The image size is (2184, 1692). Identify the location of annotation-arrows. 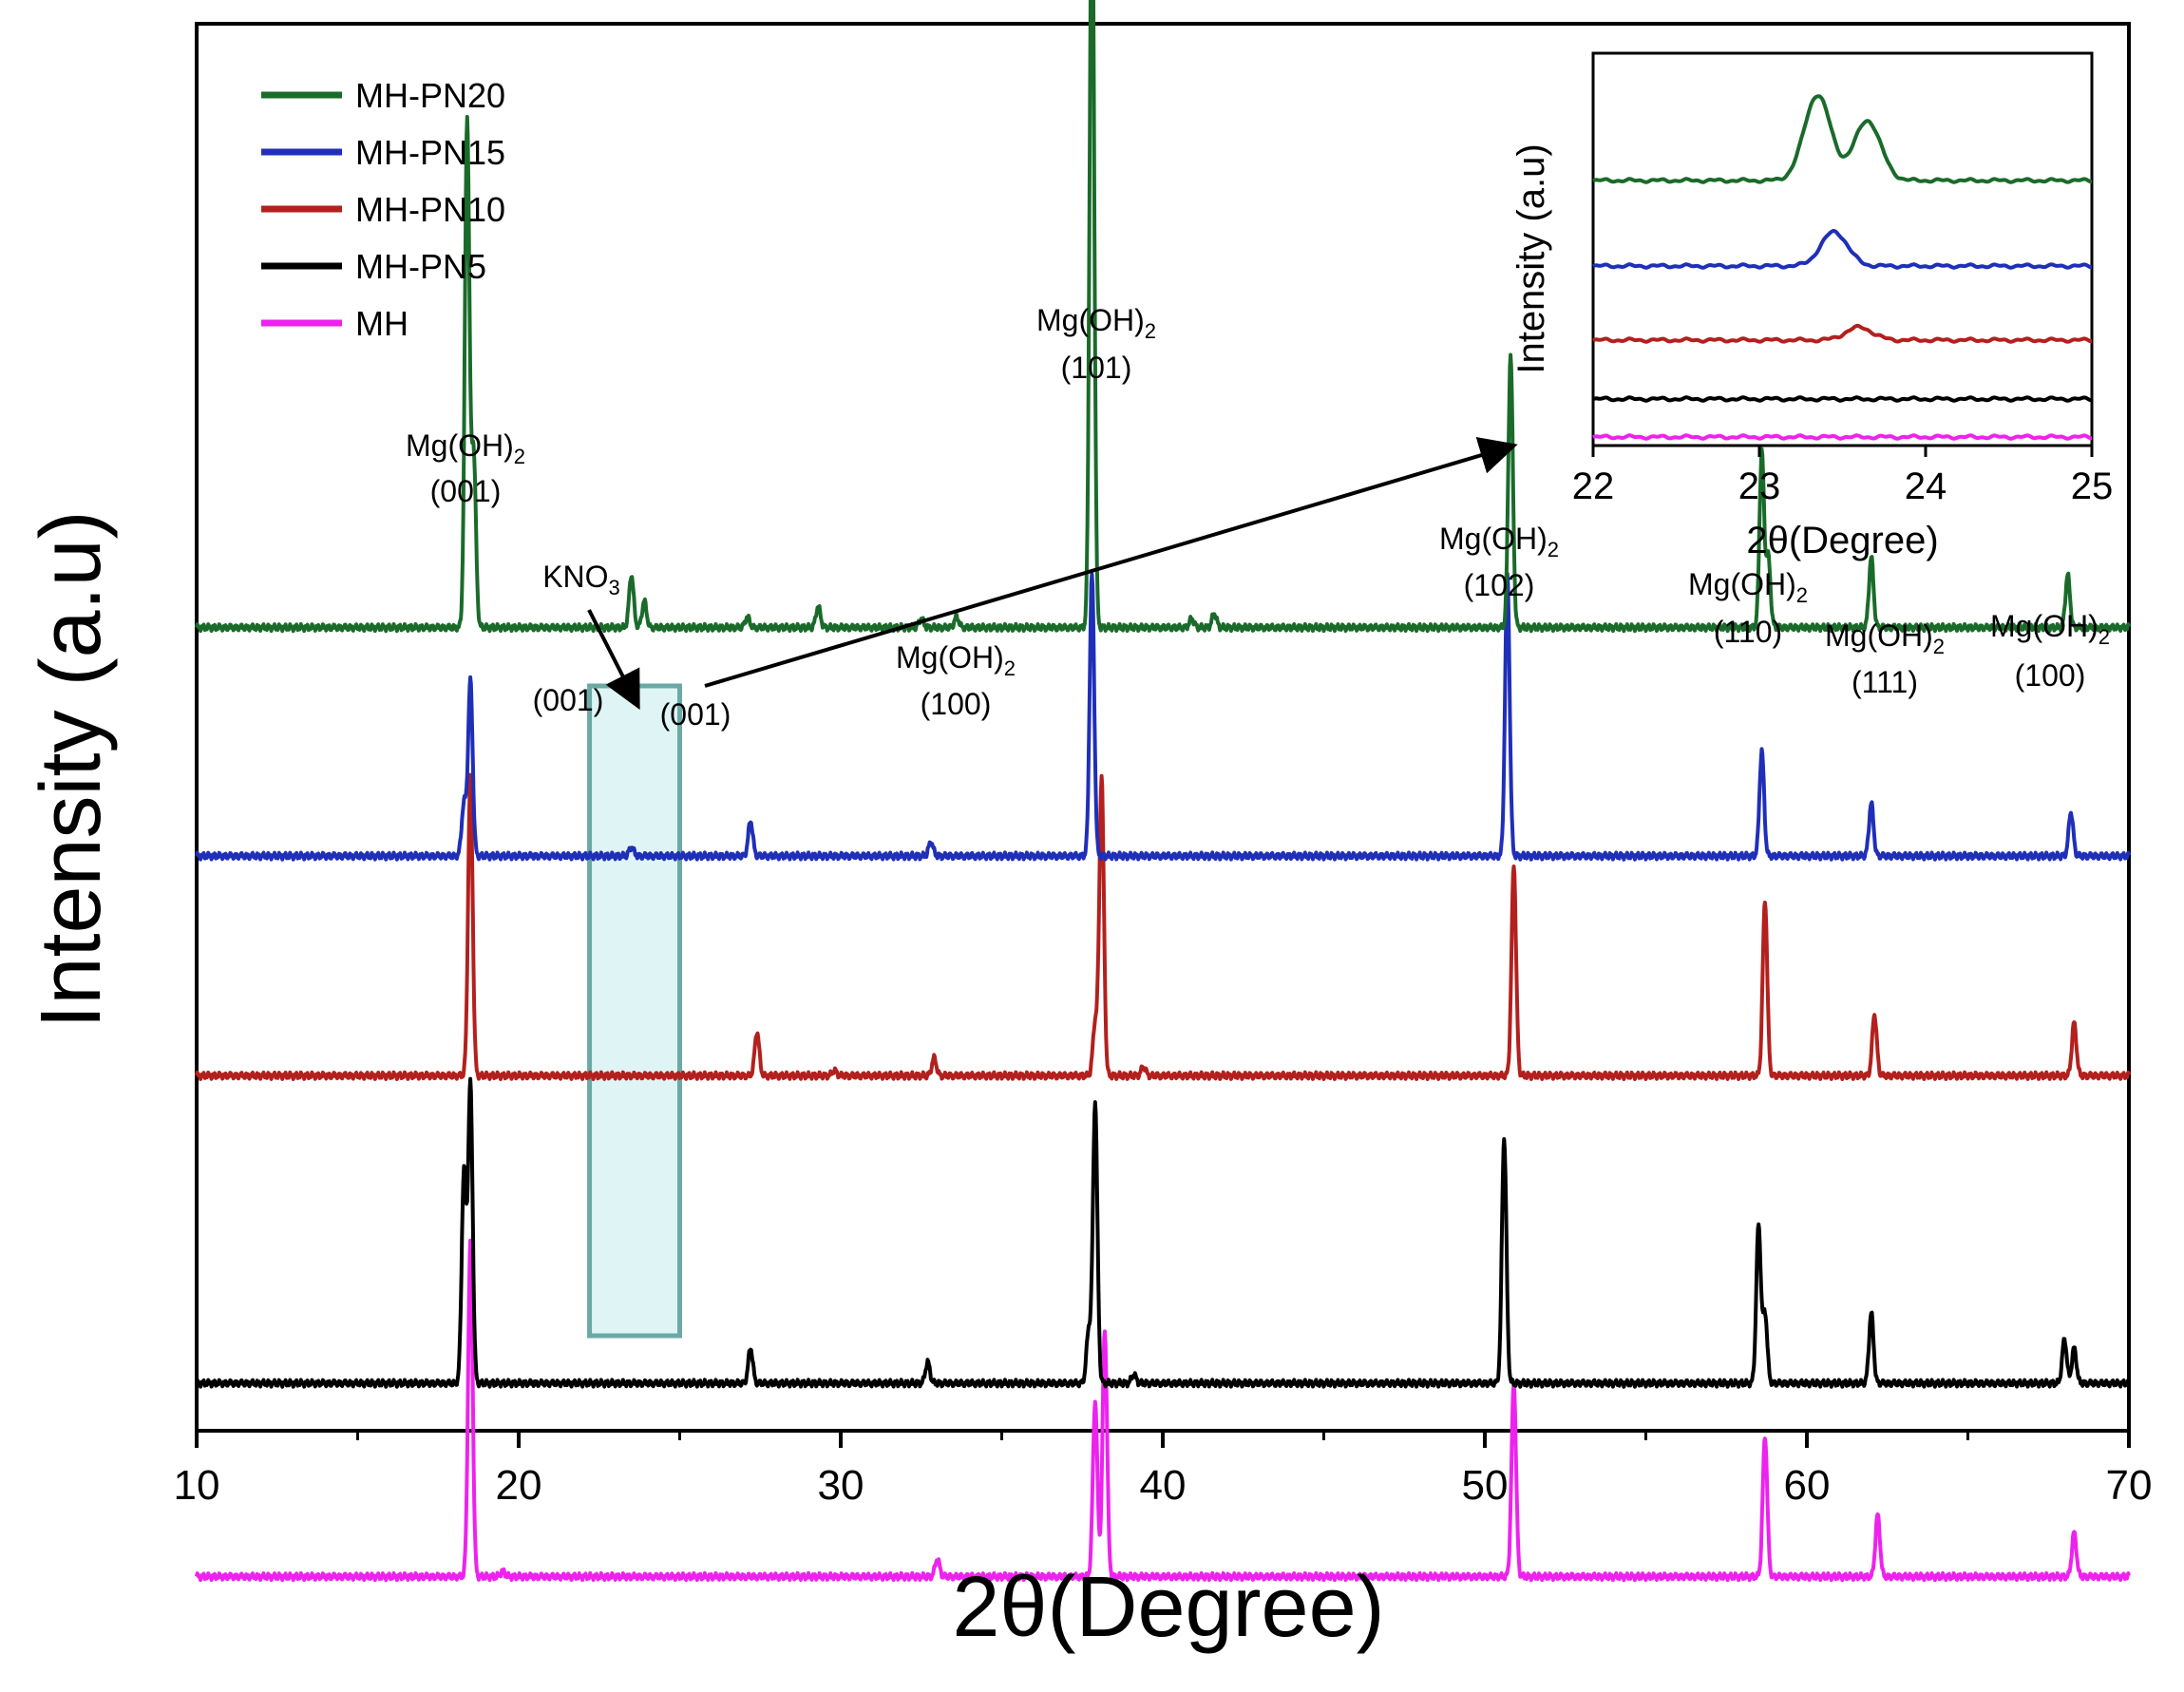
(1052, 573).